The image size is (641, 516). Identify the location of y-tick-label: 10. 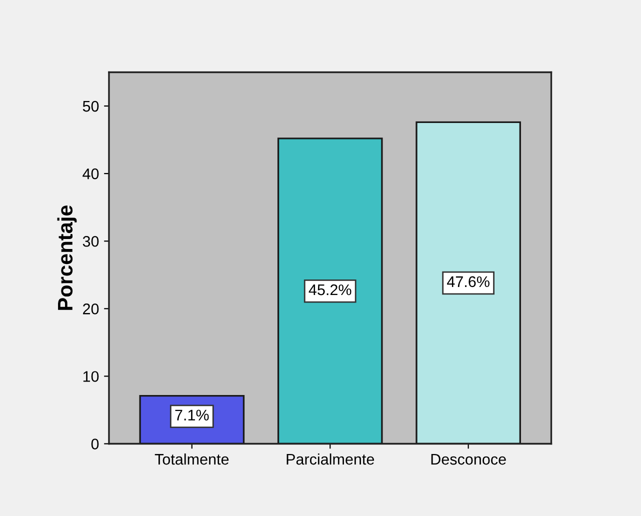
(91, 376).